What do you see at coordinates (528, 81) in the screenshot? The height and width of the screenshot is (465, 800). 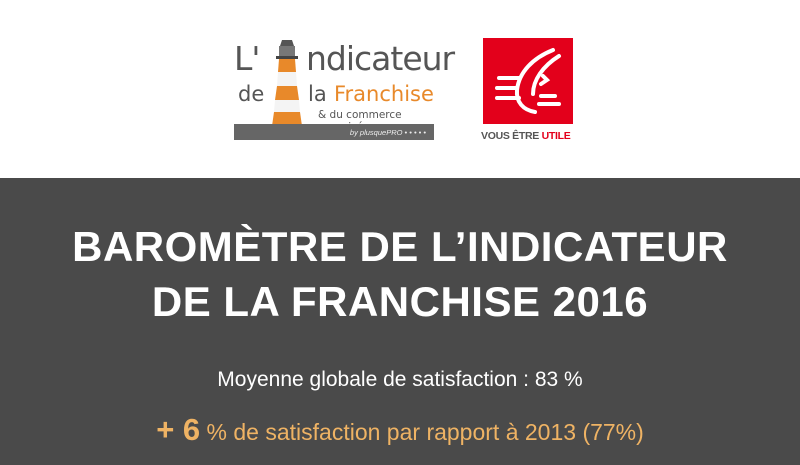 I see `squirrel-logo-icon` at bounding box center [528, 81].